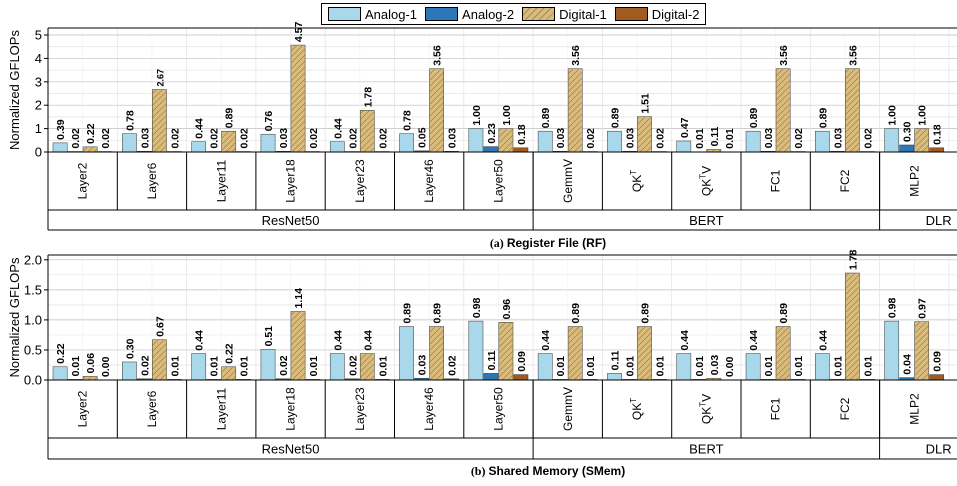 Image resolution: width=957 pixels, height=486 pixels. What do you see at coordinates (91, 363) in the screenshot?
I see `value-label-digital-1: 0.06` at bounding box center [91, 363].